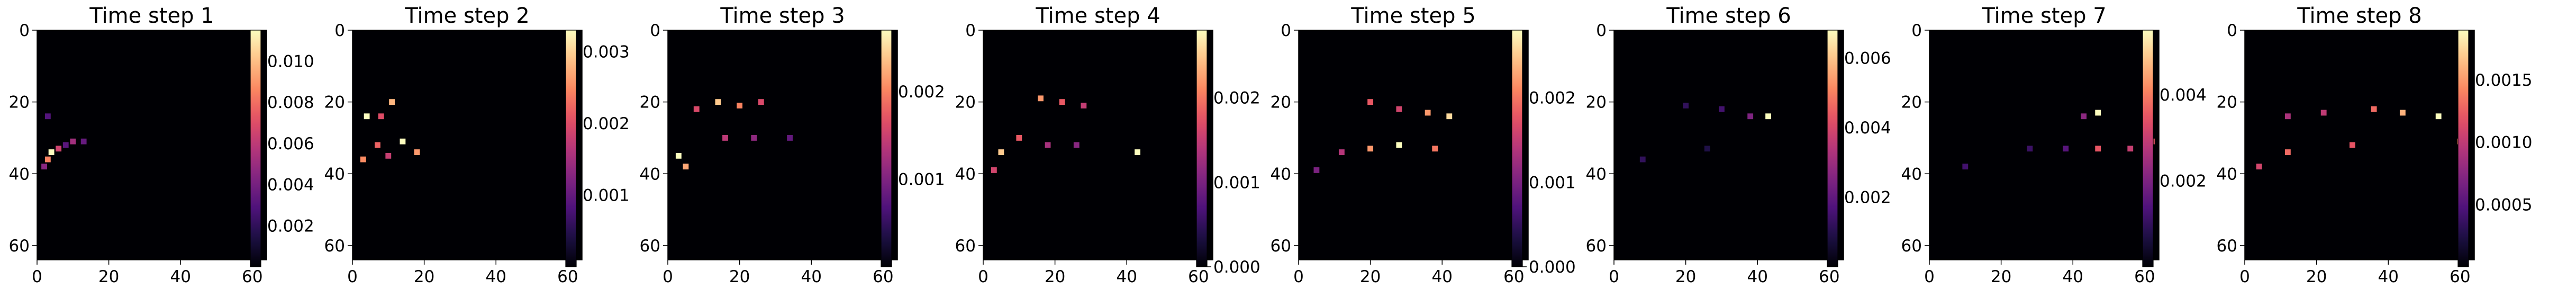 Image resolution: width=2576 pixels, height=298 pixels. Describe the element at coordinates (1412, 16) in the screenshot. I see `panel-title: Time step 5` at that location.